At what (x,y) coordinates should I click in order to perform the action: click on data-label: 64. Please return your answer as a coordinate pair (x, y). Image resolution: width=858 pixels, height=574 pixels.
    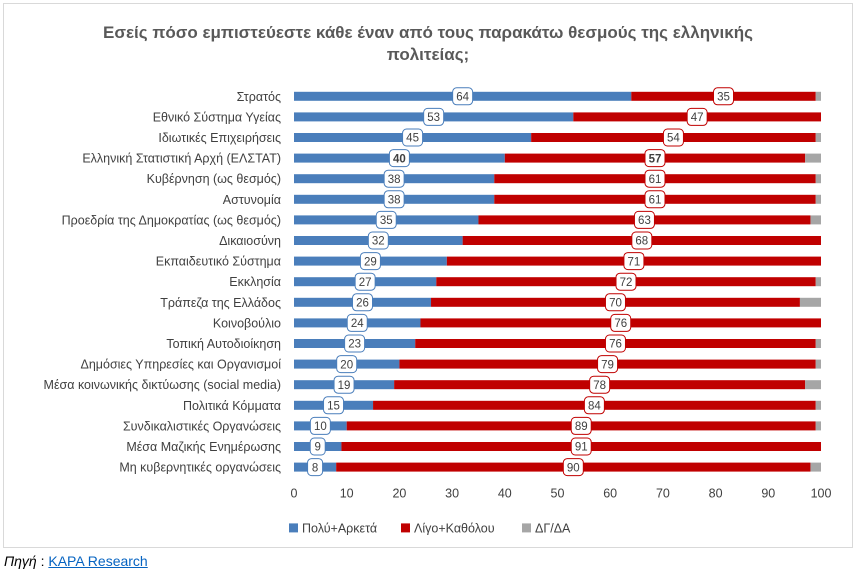
    Looking at the image, I should click on (462, 98).